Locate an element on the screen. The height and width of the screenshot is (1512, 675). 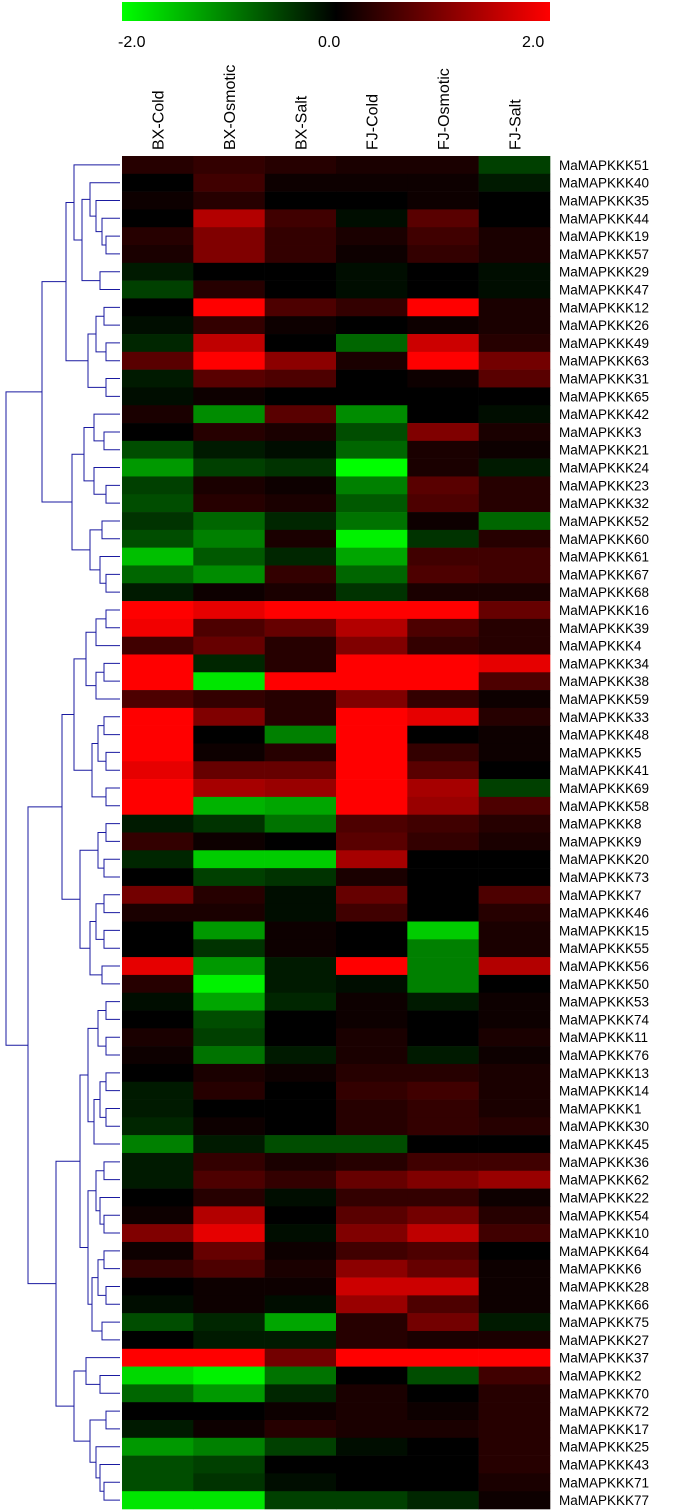
row-label: MaMAPKKK66 is located at coordinates (604, 1304).